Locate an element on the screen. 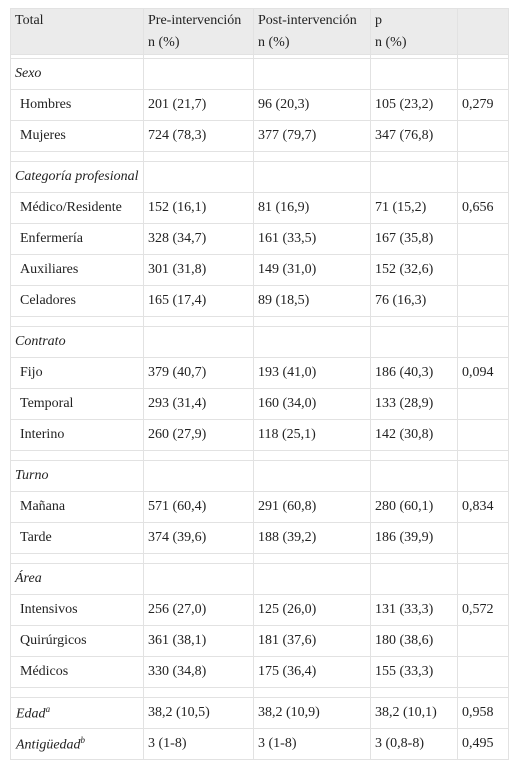  cell: Auxiliares is located at coordinates (77, 270).